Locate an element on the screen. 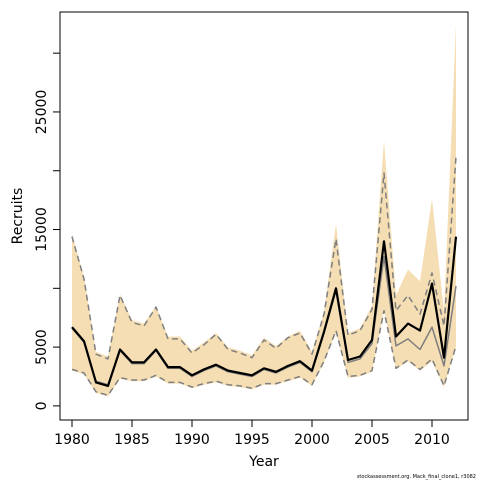 The image size is (480, 480). x-tick-label: 1985 is located at coordinates (132, 440).